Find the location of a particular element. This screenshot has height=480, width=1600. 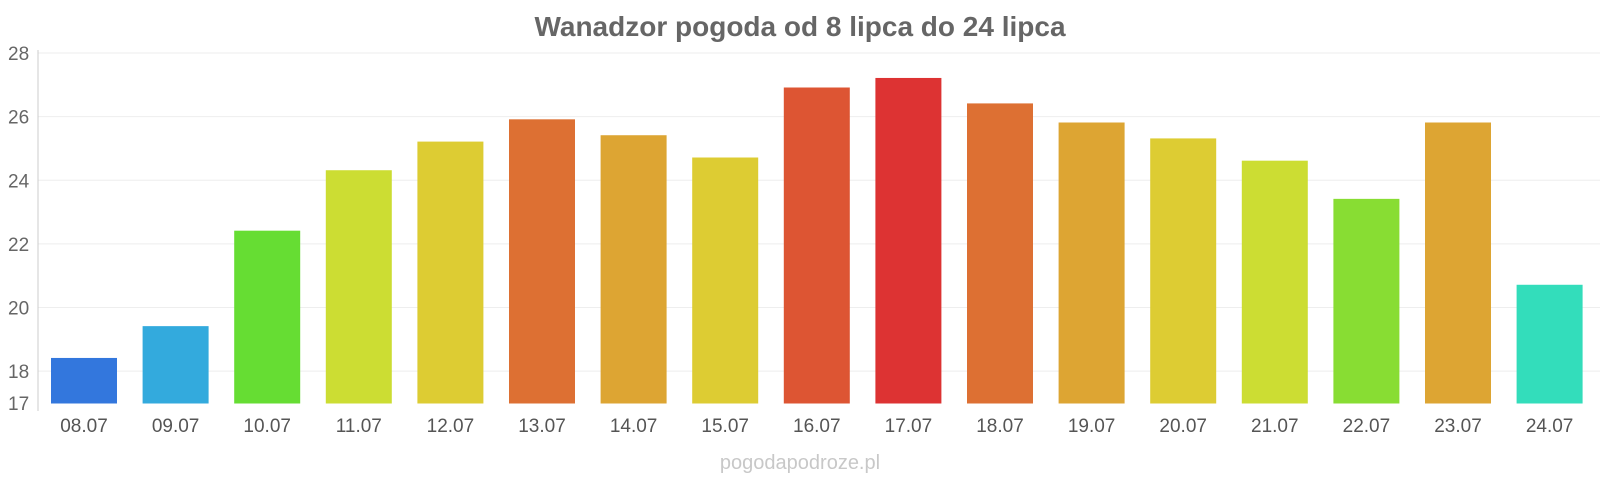

x-tick-label: 15.07 is located at coordinates (725, 426).